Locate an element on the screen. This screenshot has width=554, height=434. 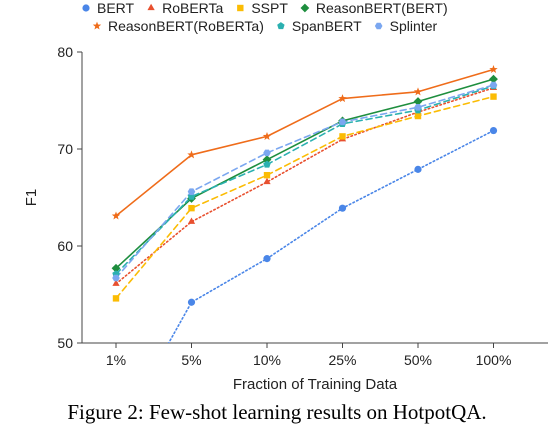
x-tick-label: 25% is located at coordinates (342, 360).